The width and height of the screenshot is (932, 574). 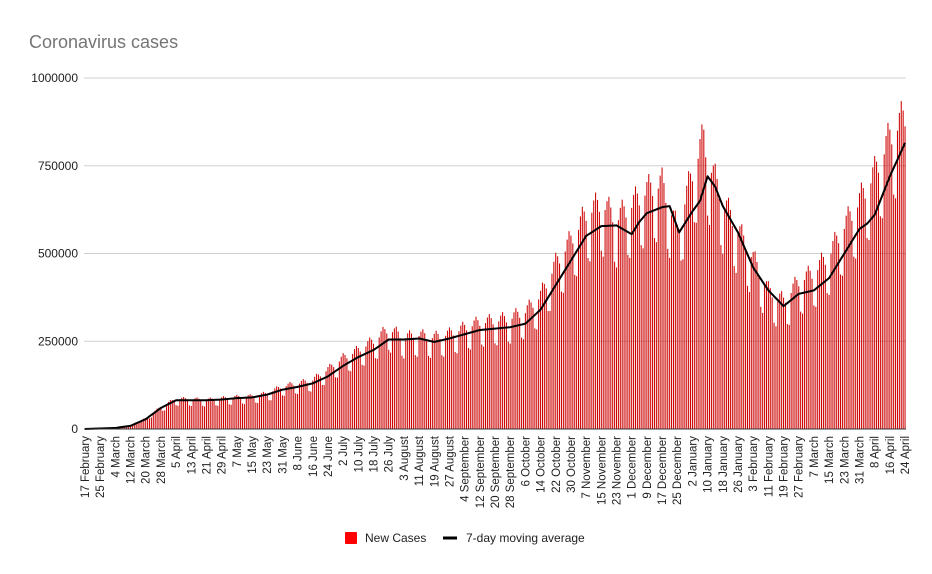 I want to click on x-tick-label: 17 December, so click(x=663, y=470).